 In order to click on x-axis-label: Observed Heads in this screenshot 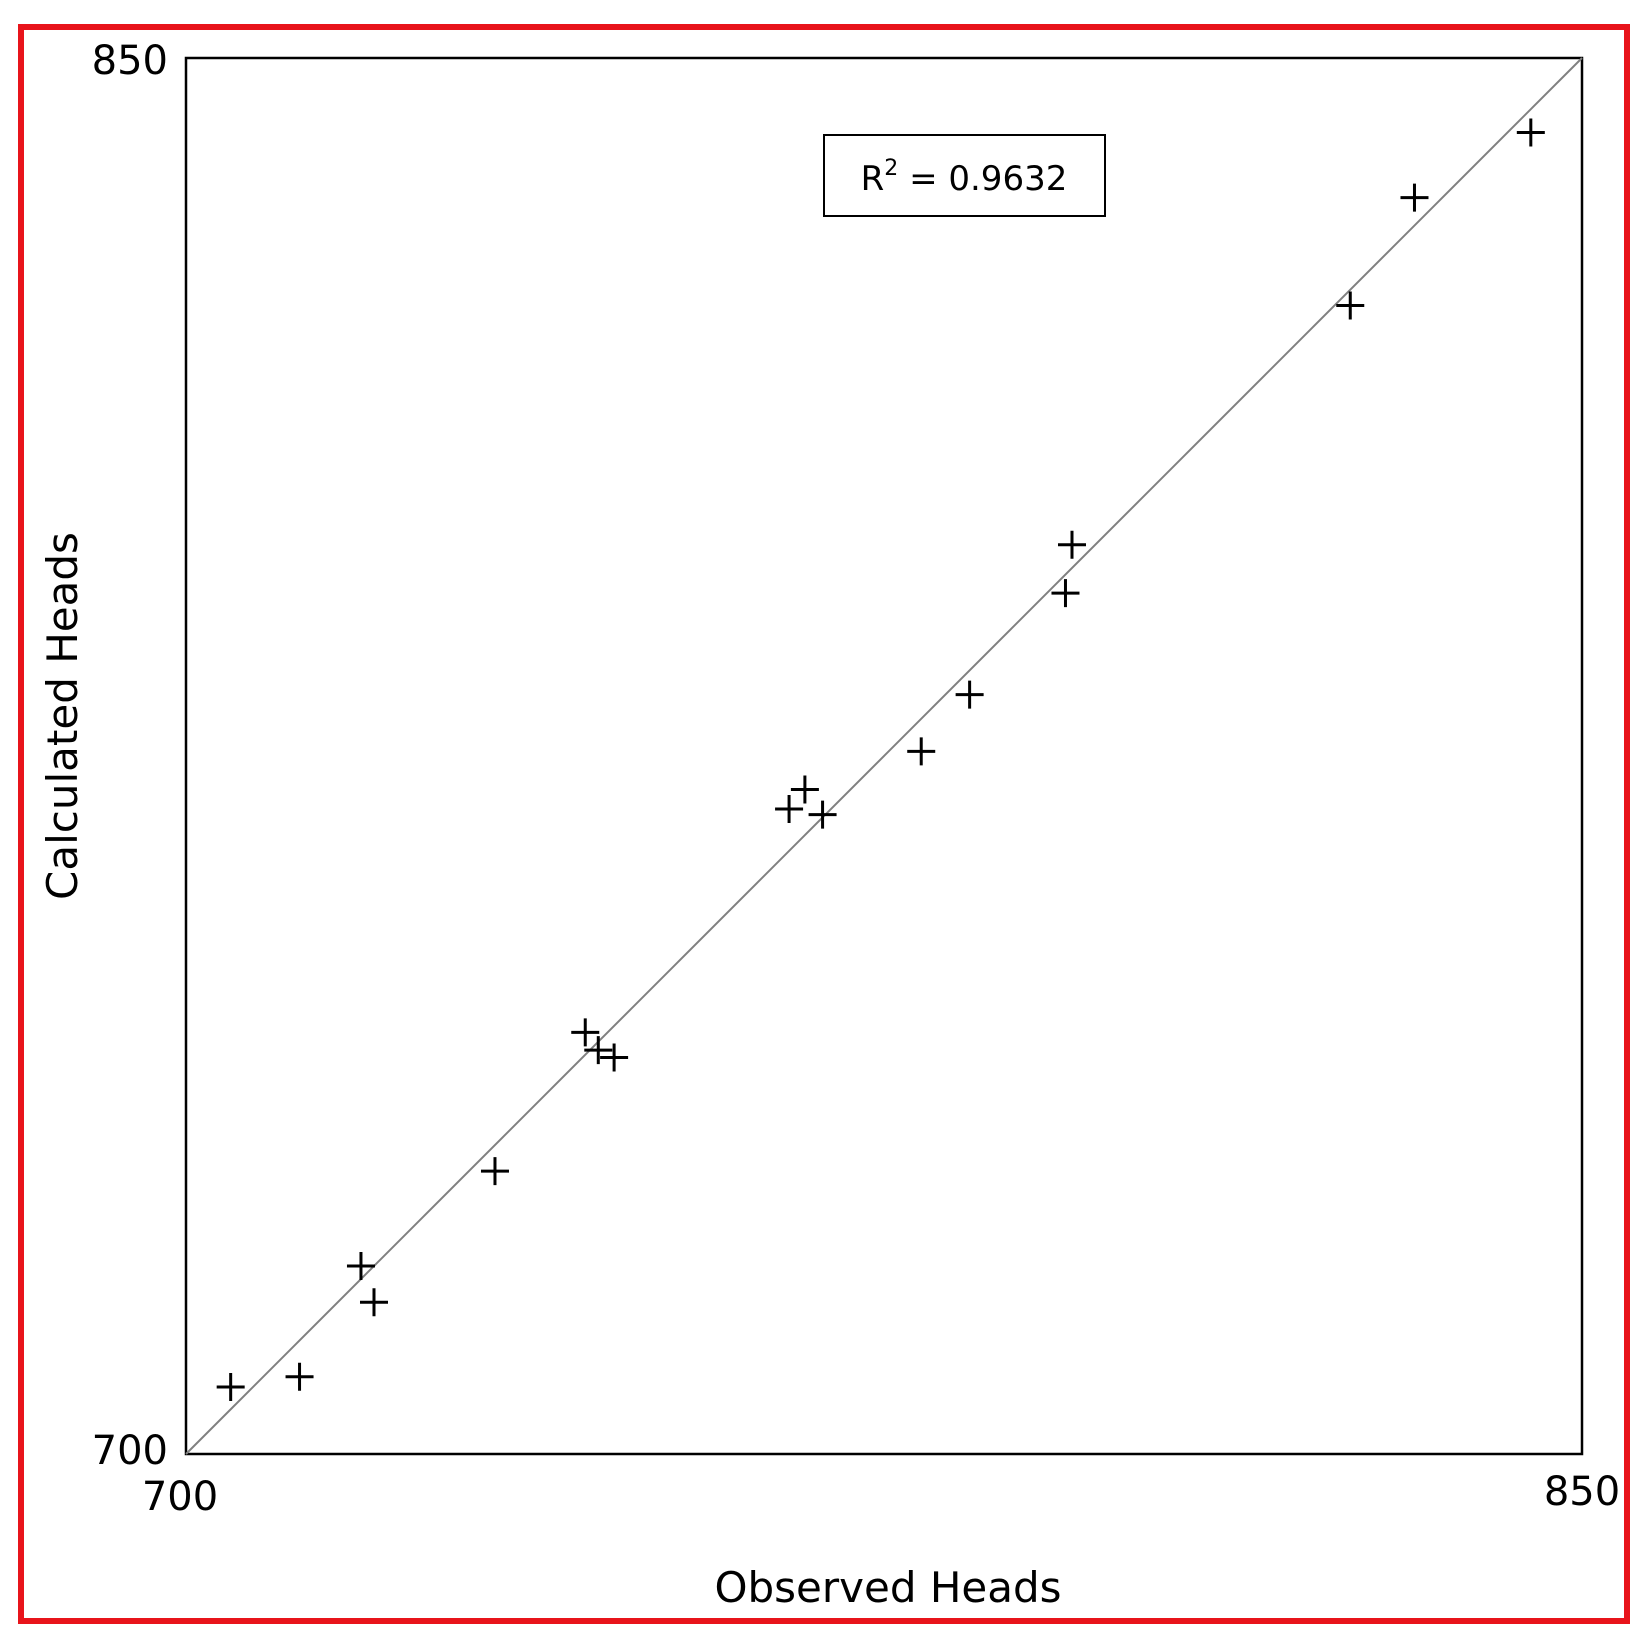, I will do `click(887, 1587)`.